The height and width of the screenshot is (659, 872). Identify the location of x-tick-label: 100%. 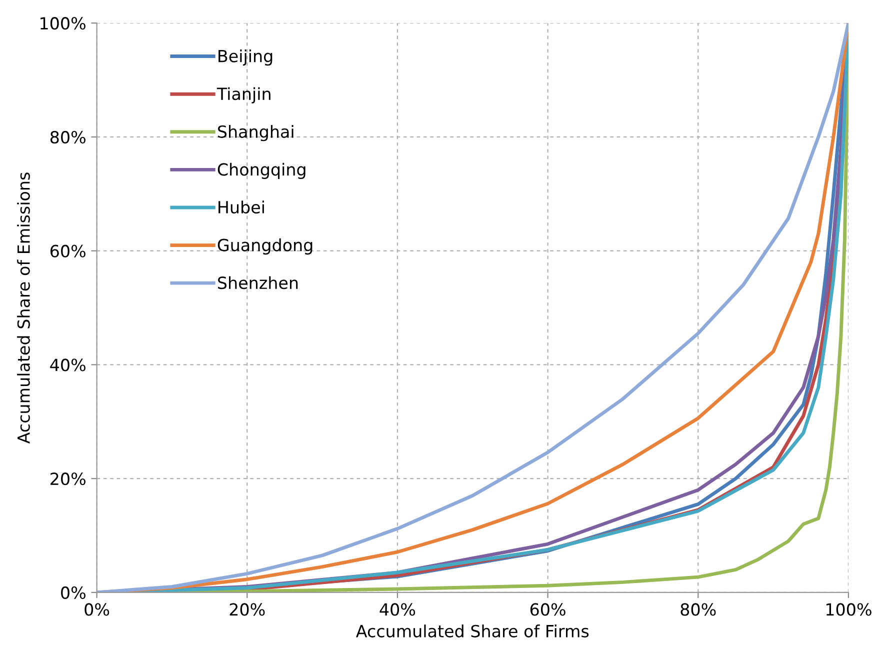
(849, 609).